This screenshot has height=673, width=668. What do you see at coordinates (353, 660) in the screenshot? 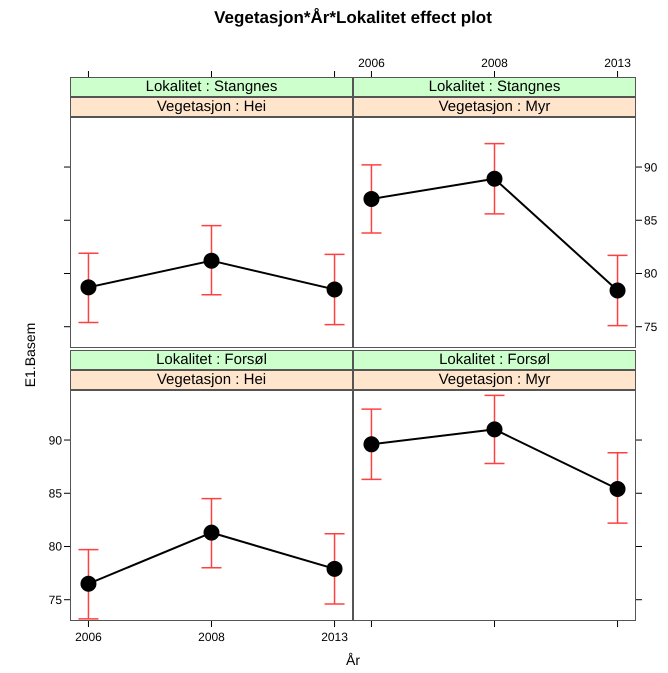
I see `x-axis-title: År` at bounding box center [353, 660].